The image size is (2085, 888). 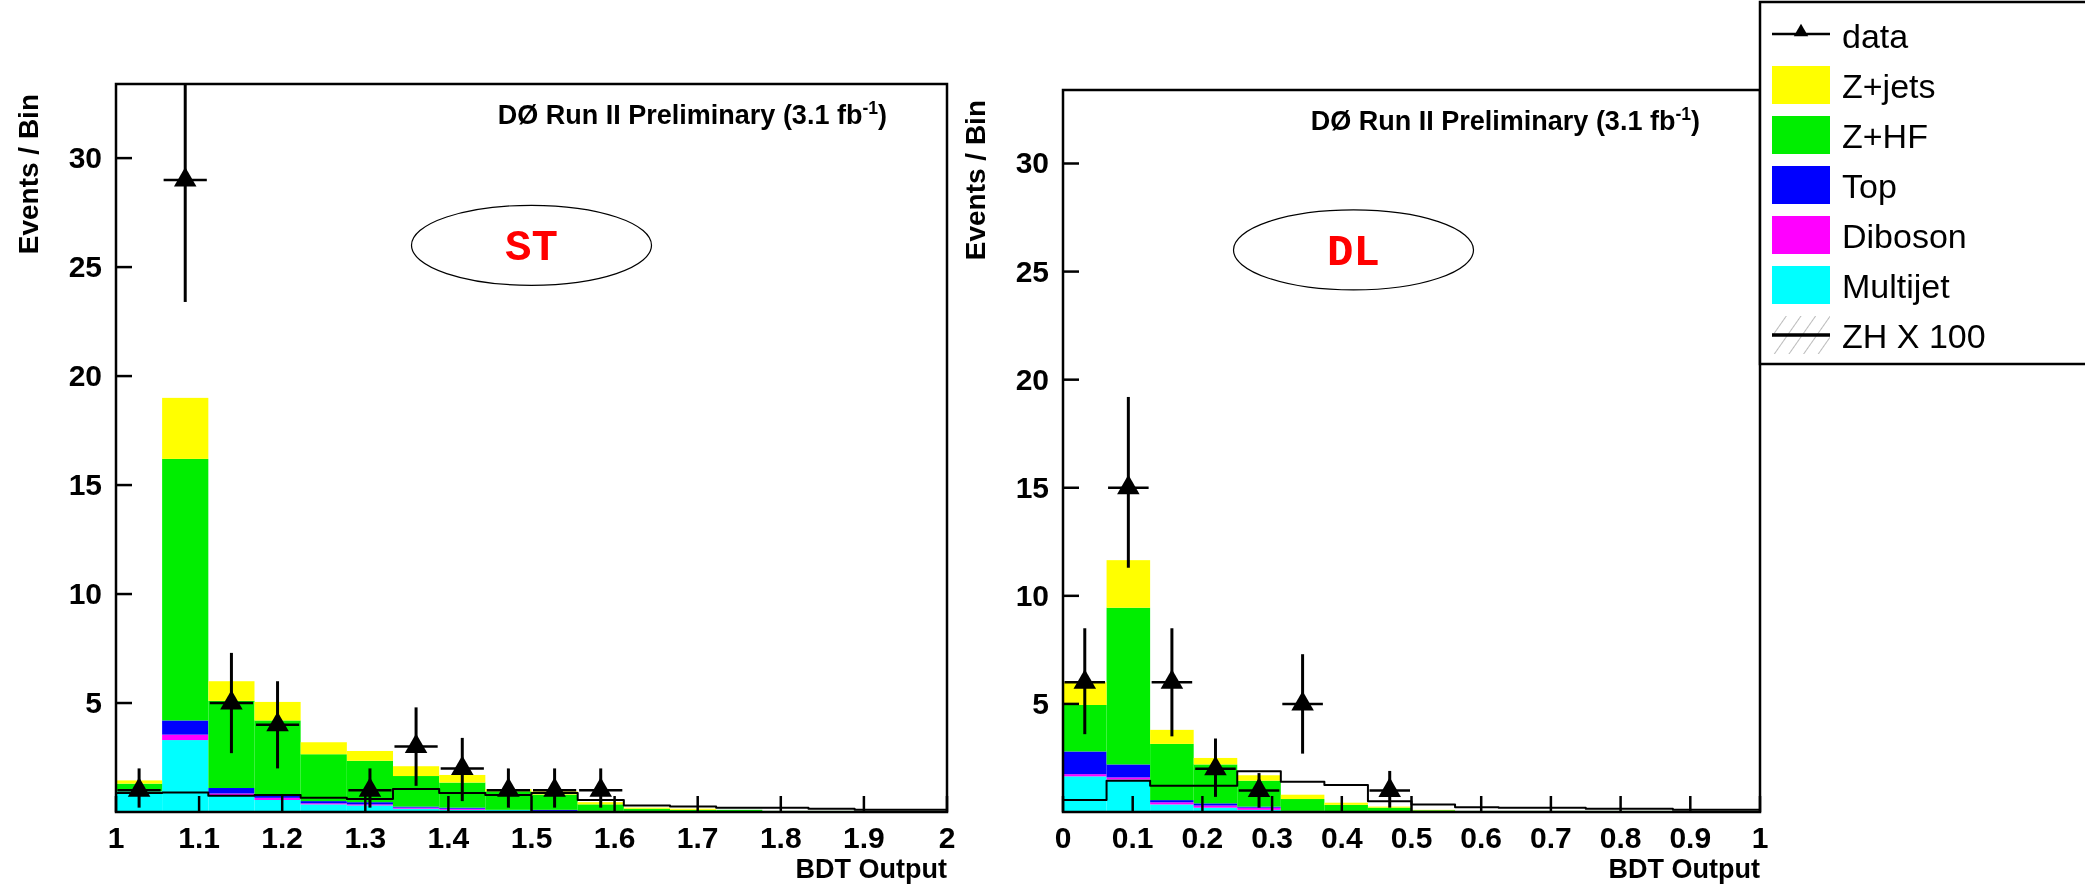 I want to click on x-tick-label: 1.8, so click(x=780, y=837).